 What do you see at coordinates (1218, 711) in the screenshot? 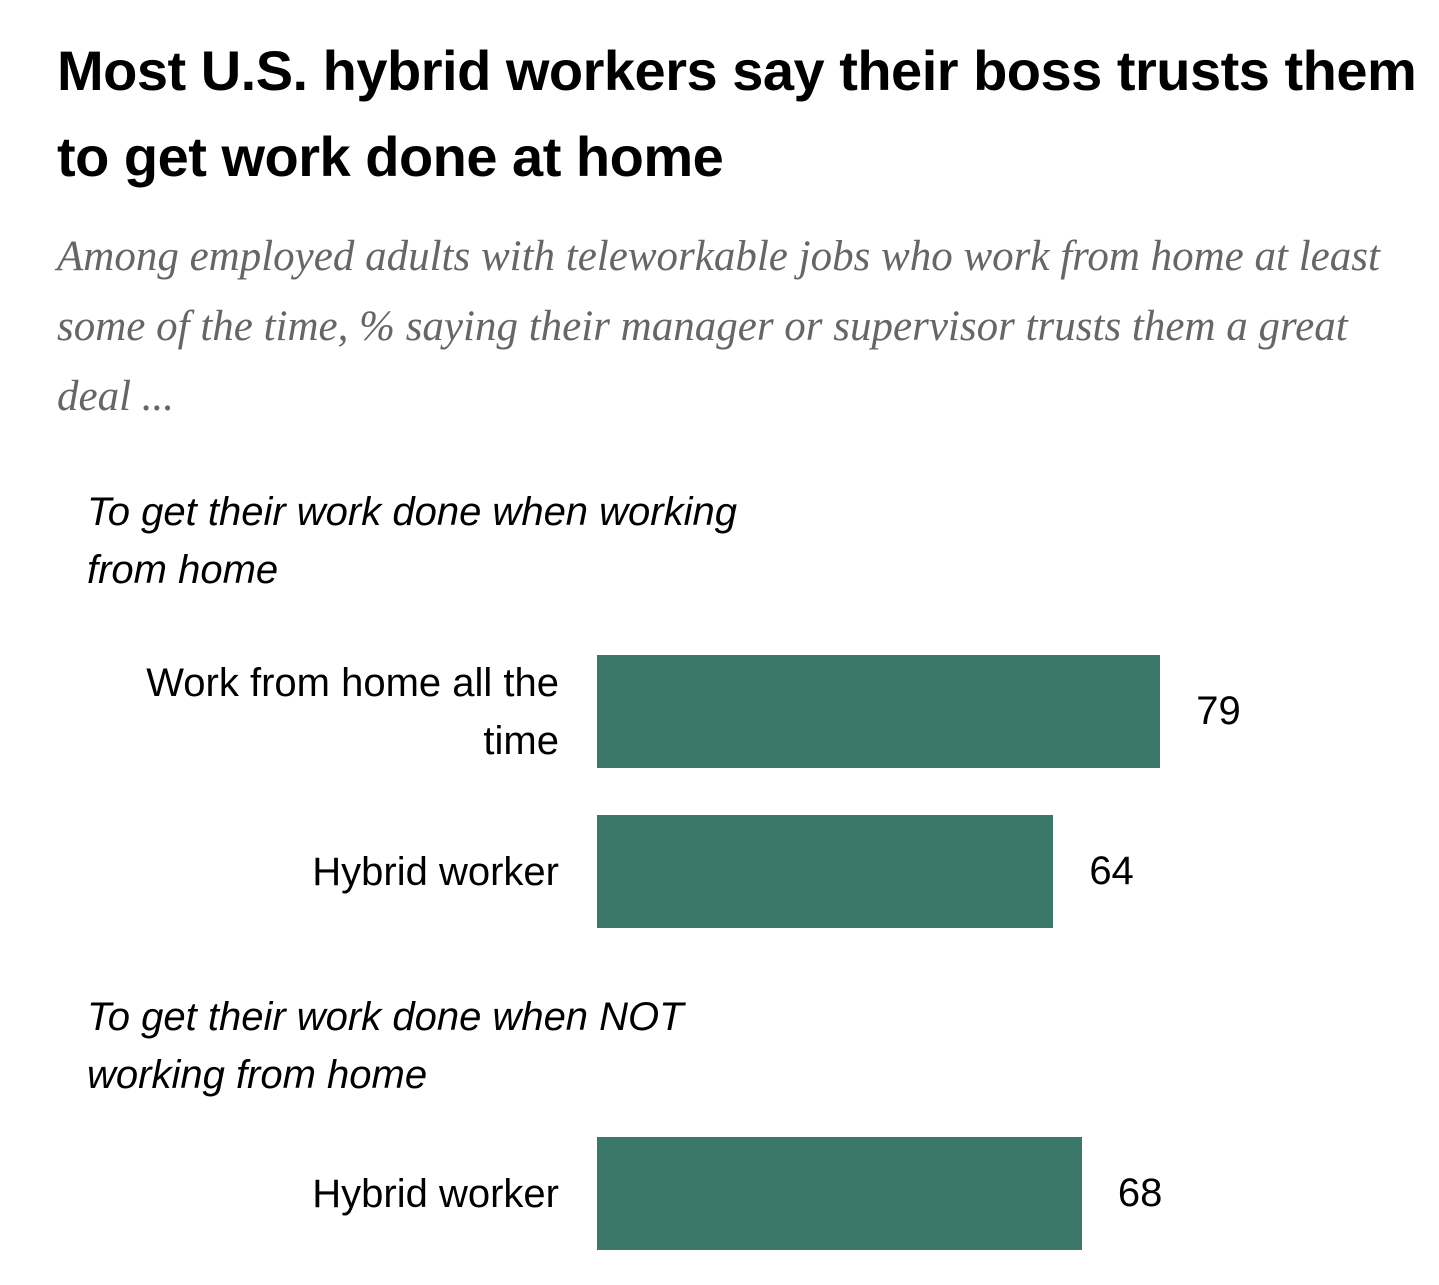
I see `value-label: 79` at bounding box center [1218, 711].